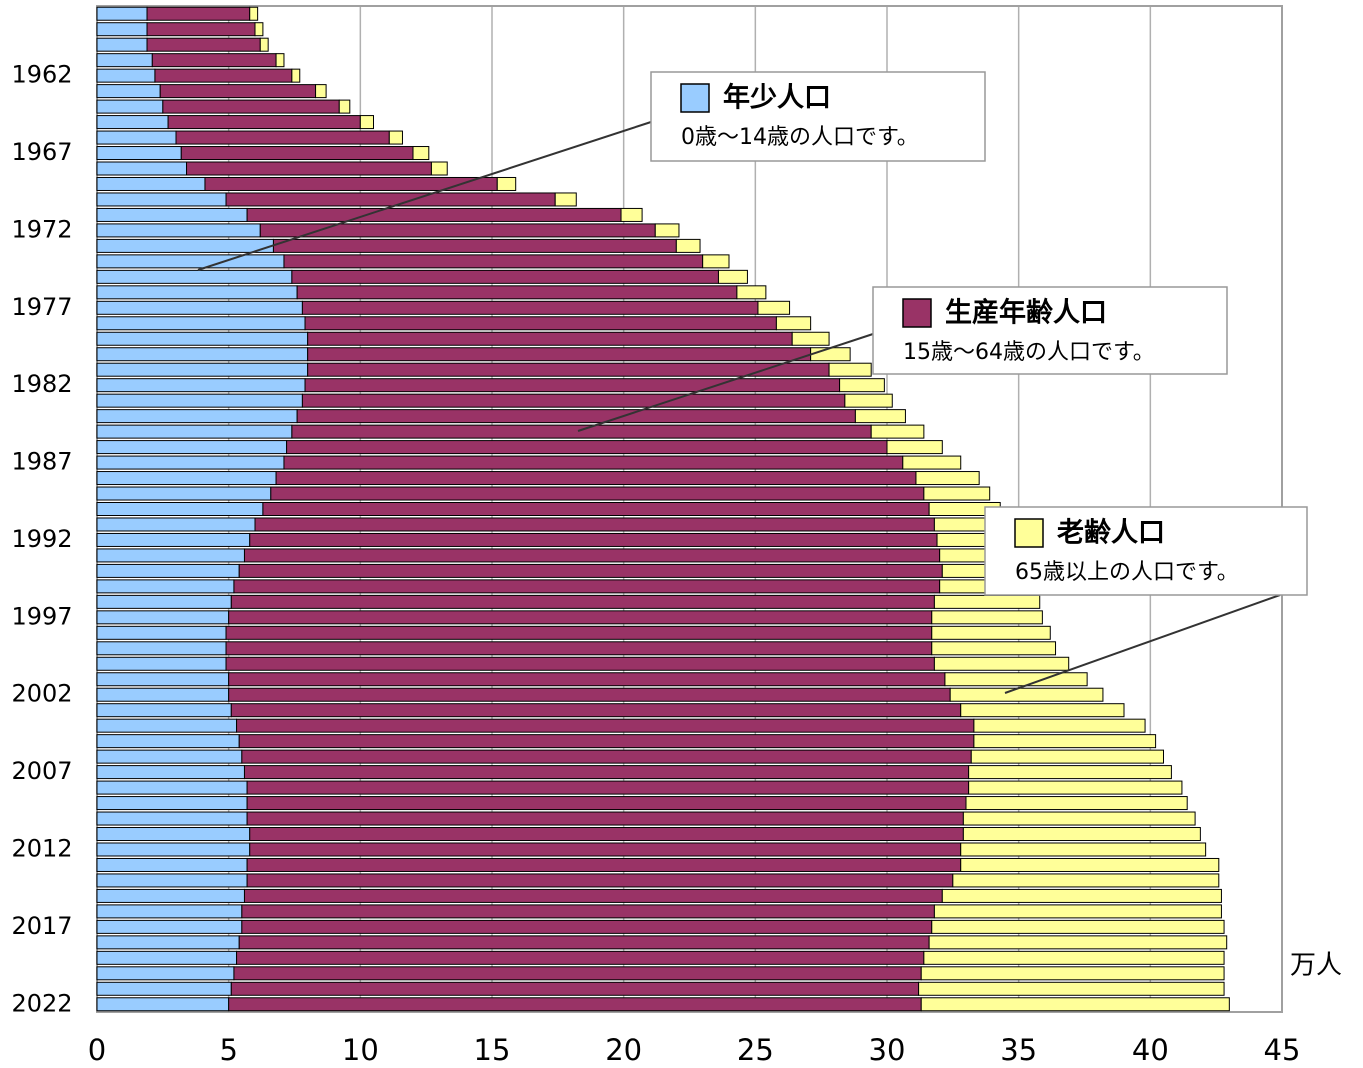 Image resolution: width=1363 pixels, height=1068 pixels. What do you see at coordinates (492, 1050) in the screenshot?
I see `x-tick-label: 15` at bounding box center [492, 1050].